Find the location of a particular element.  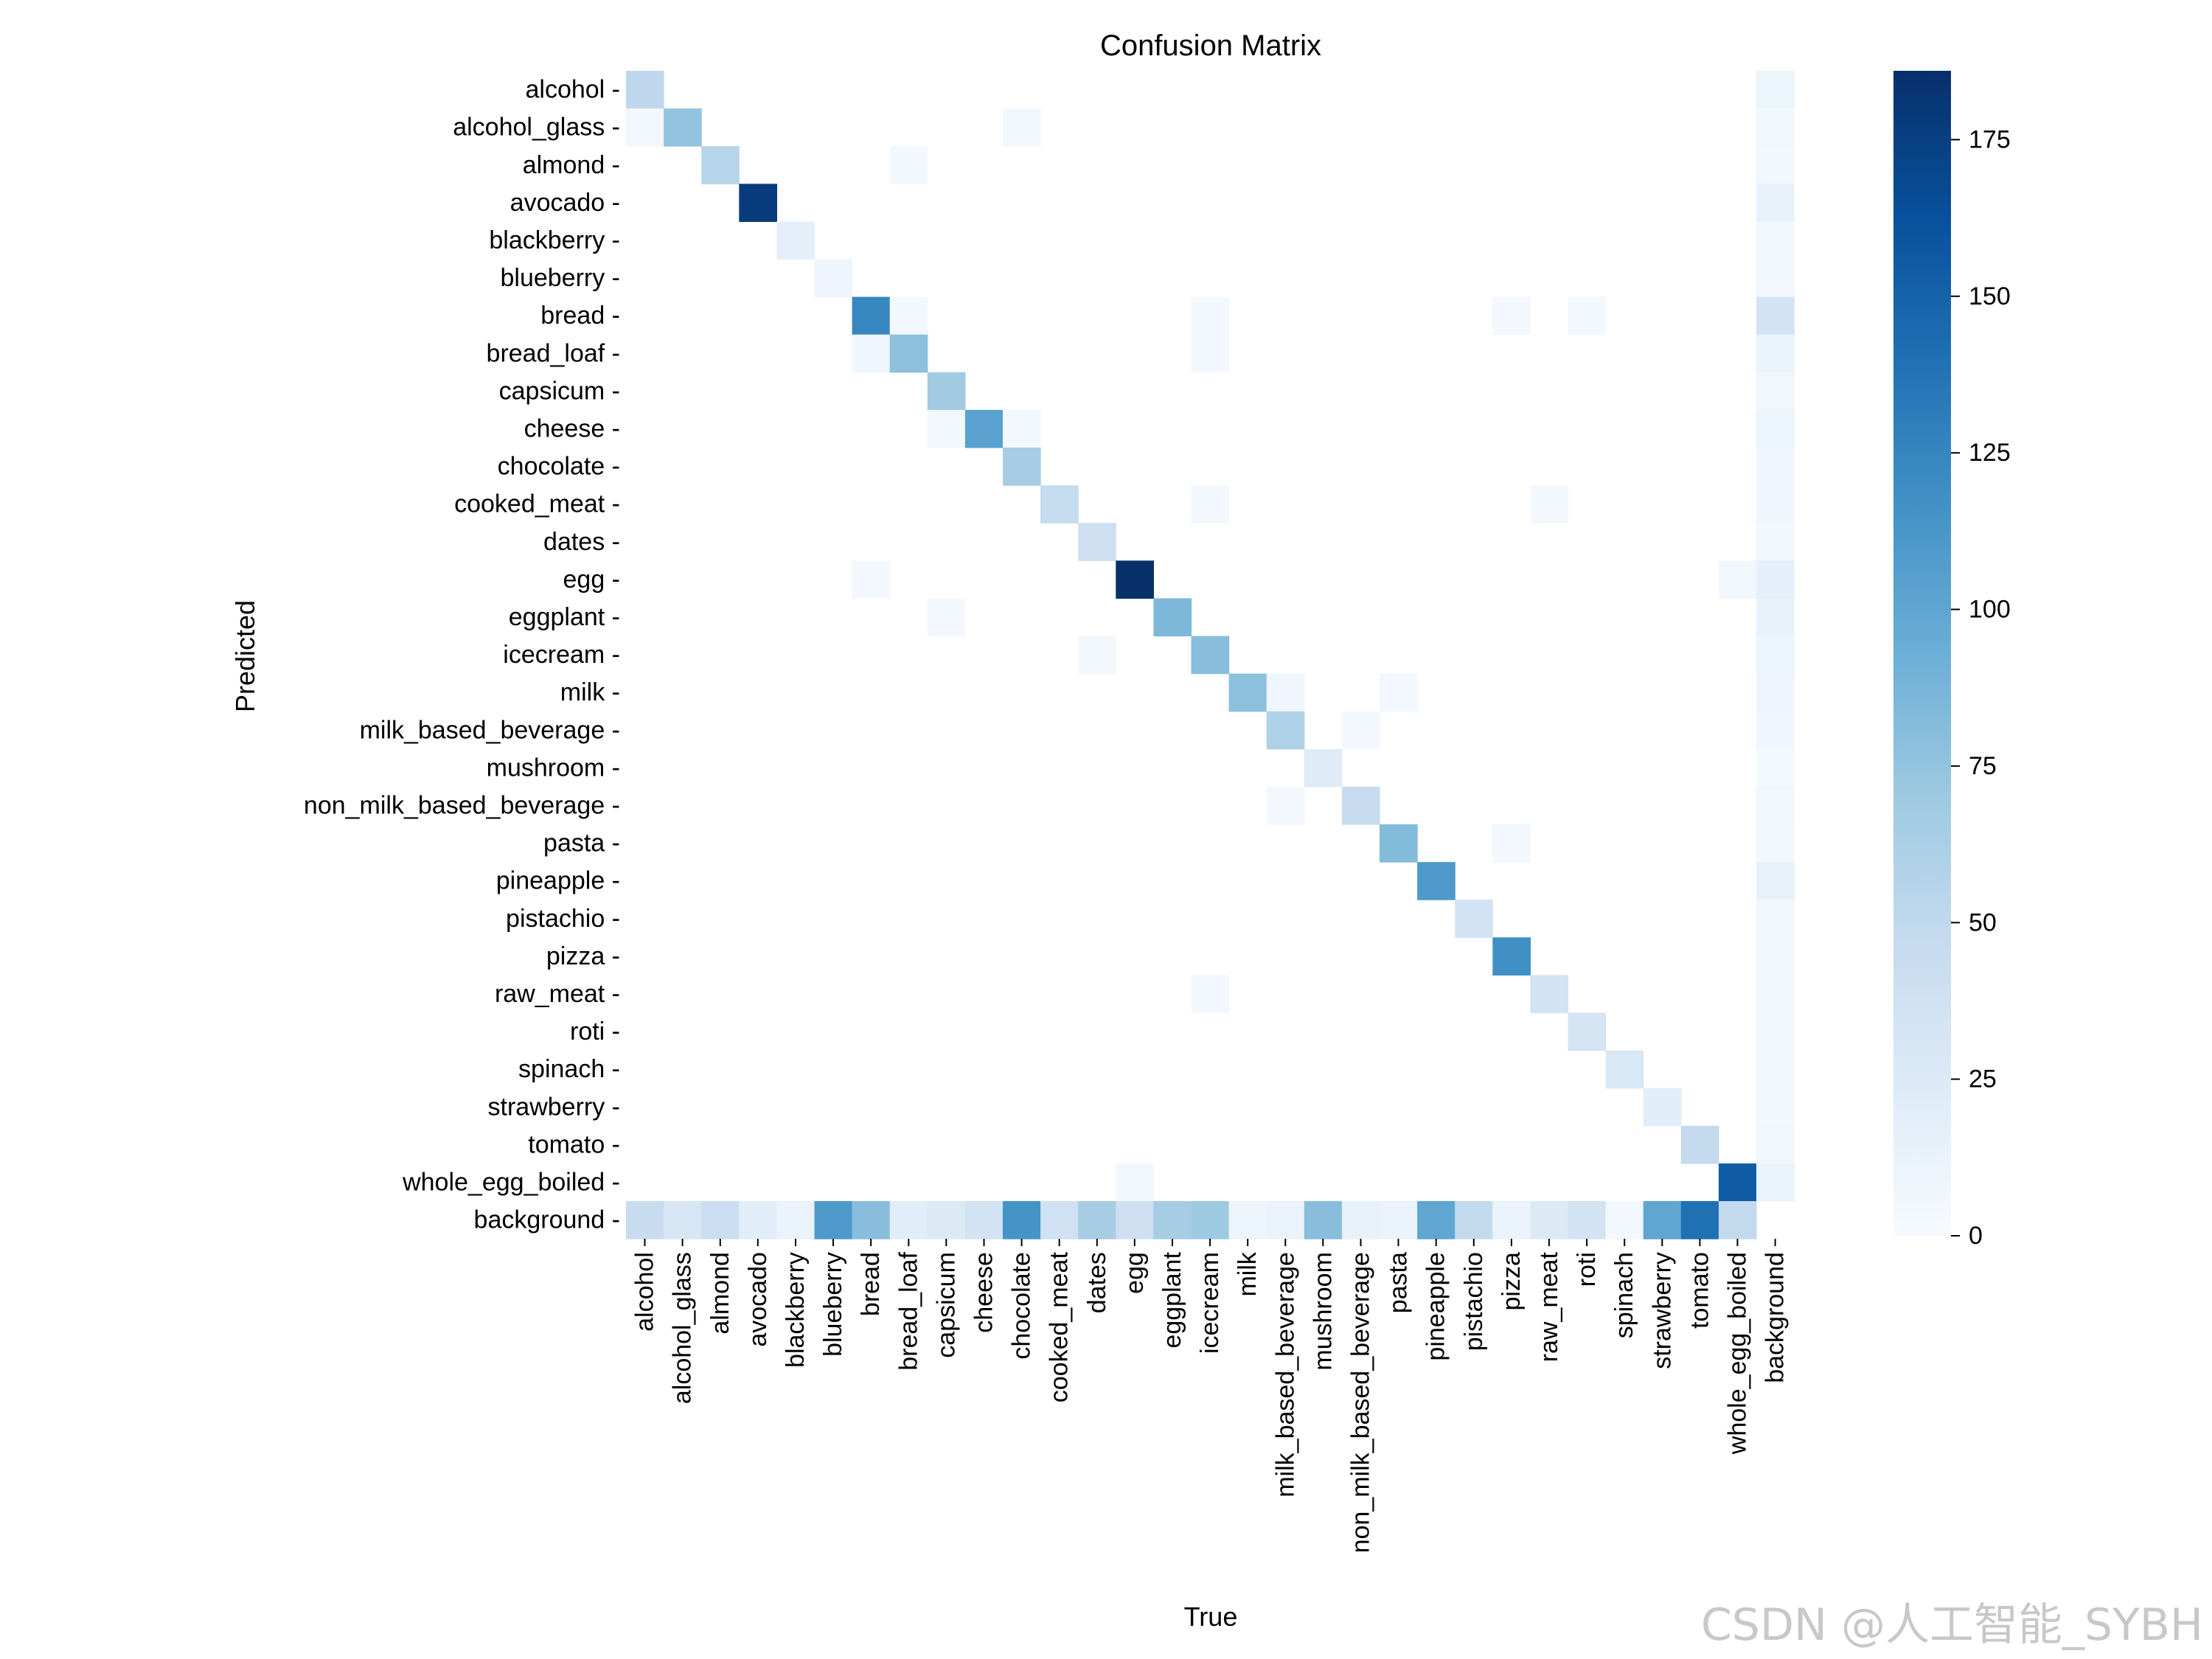

colorbar is located at coordinates (1922, 653).